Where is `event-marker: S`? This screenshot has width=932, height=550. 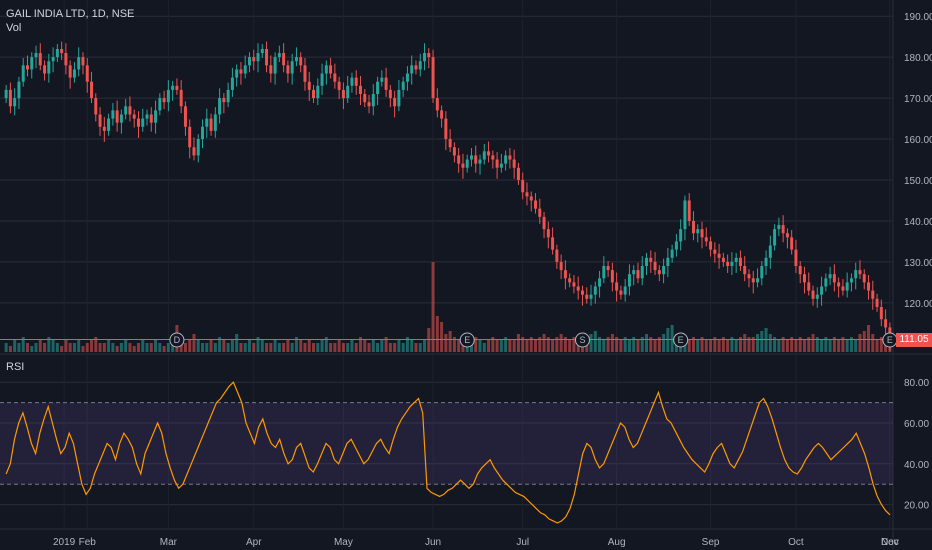 event-marker: S is located at coordinates (582, 340).